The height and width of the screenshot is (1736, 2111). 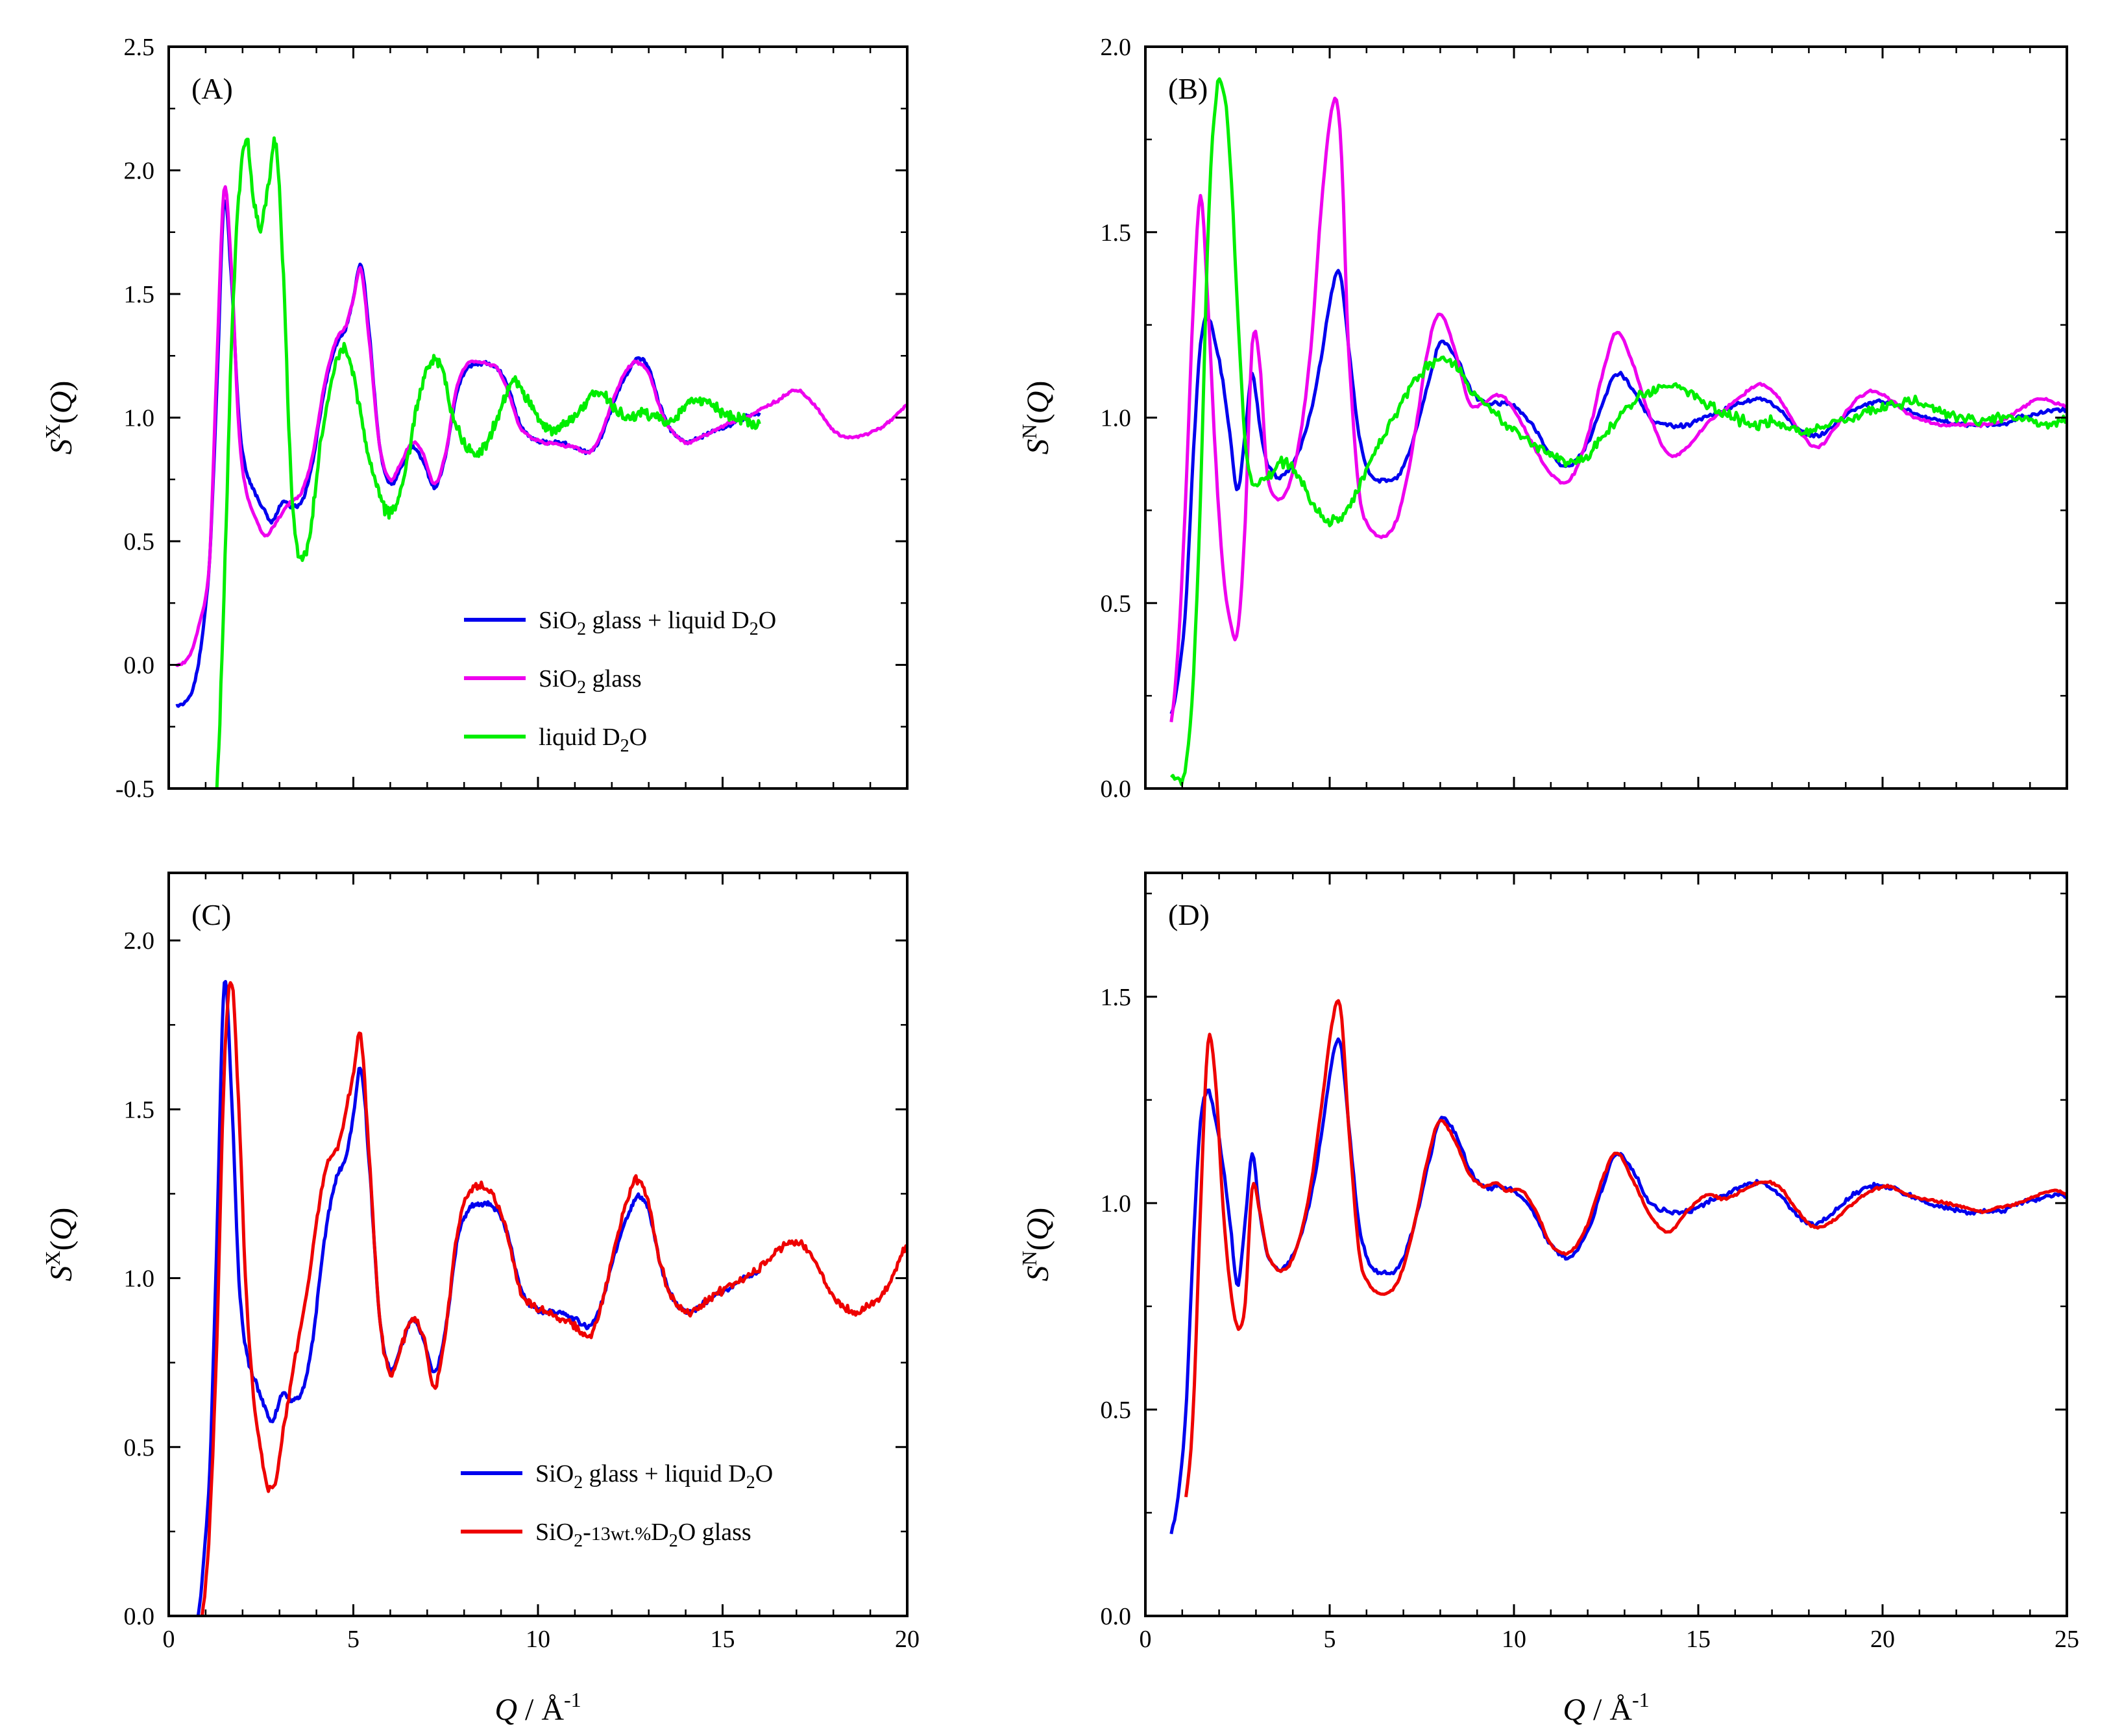 What do you see at coordinates (139, 47) in the screenshot?
I see `y-tick-label: 2.5` at bounding box center [139, 47].